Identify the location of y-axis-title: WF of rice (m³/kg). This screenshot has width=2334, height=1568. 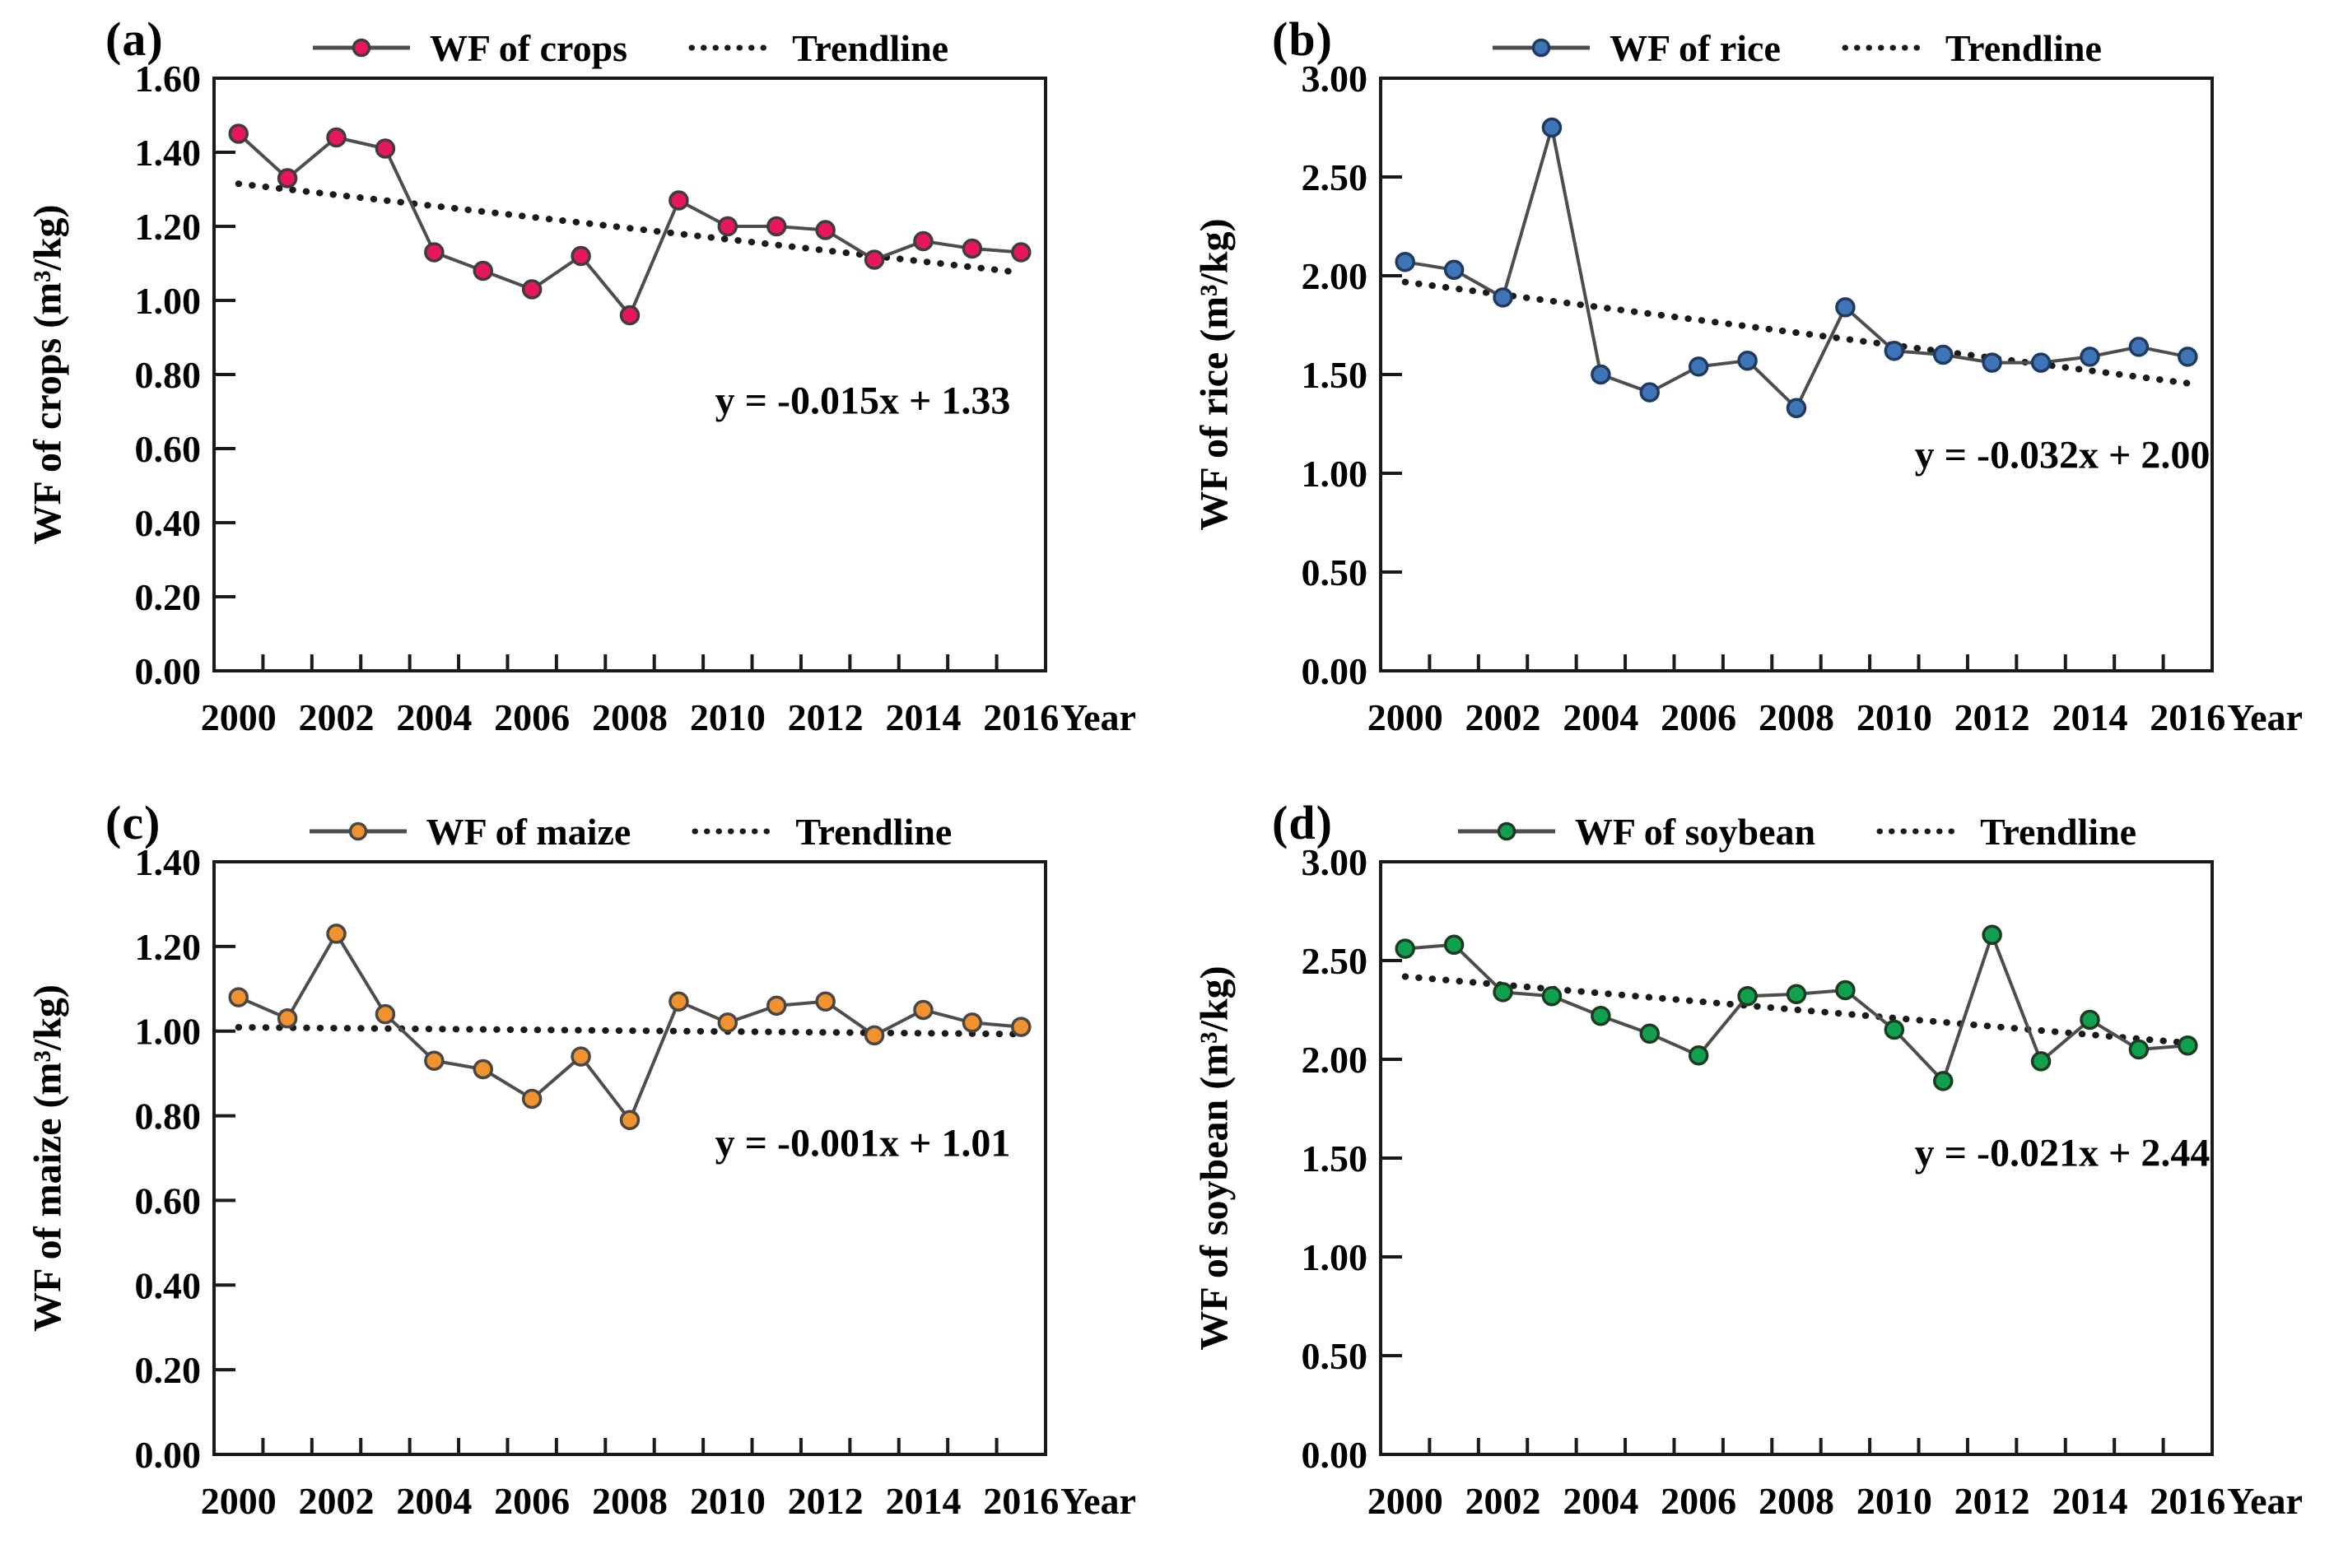
(1214, 374).